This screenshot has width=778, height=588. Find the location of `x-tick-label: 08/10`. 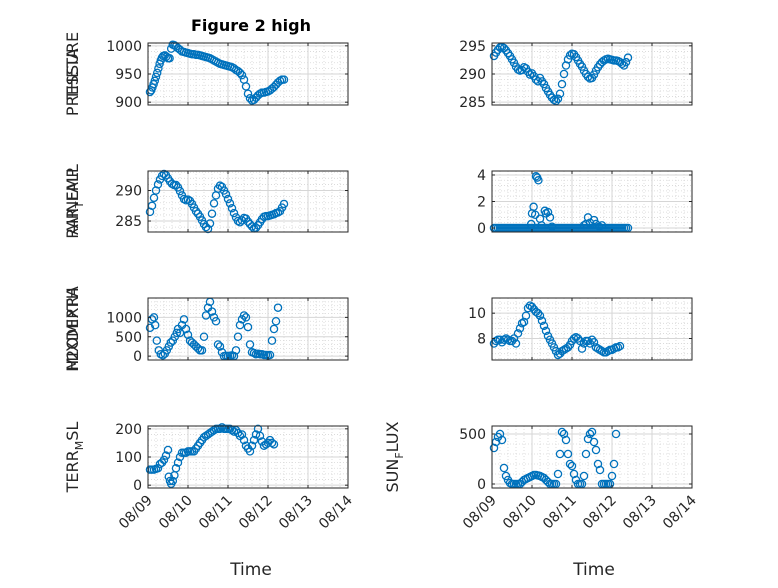

x-tick-label: 08/10 is located at coordinates (176, 513).